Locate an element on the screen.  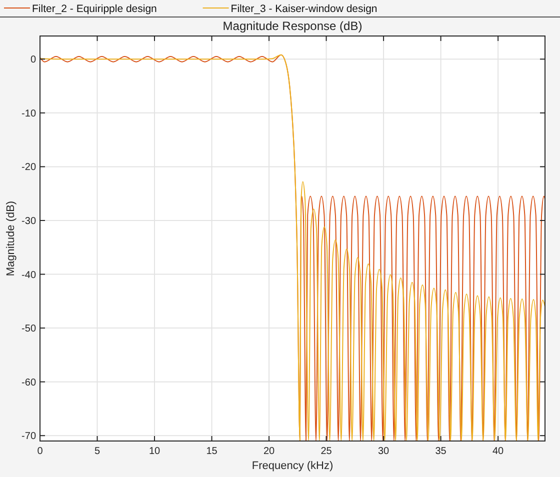
x-tick-label: 40 is located at coordinates (498, 451).